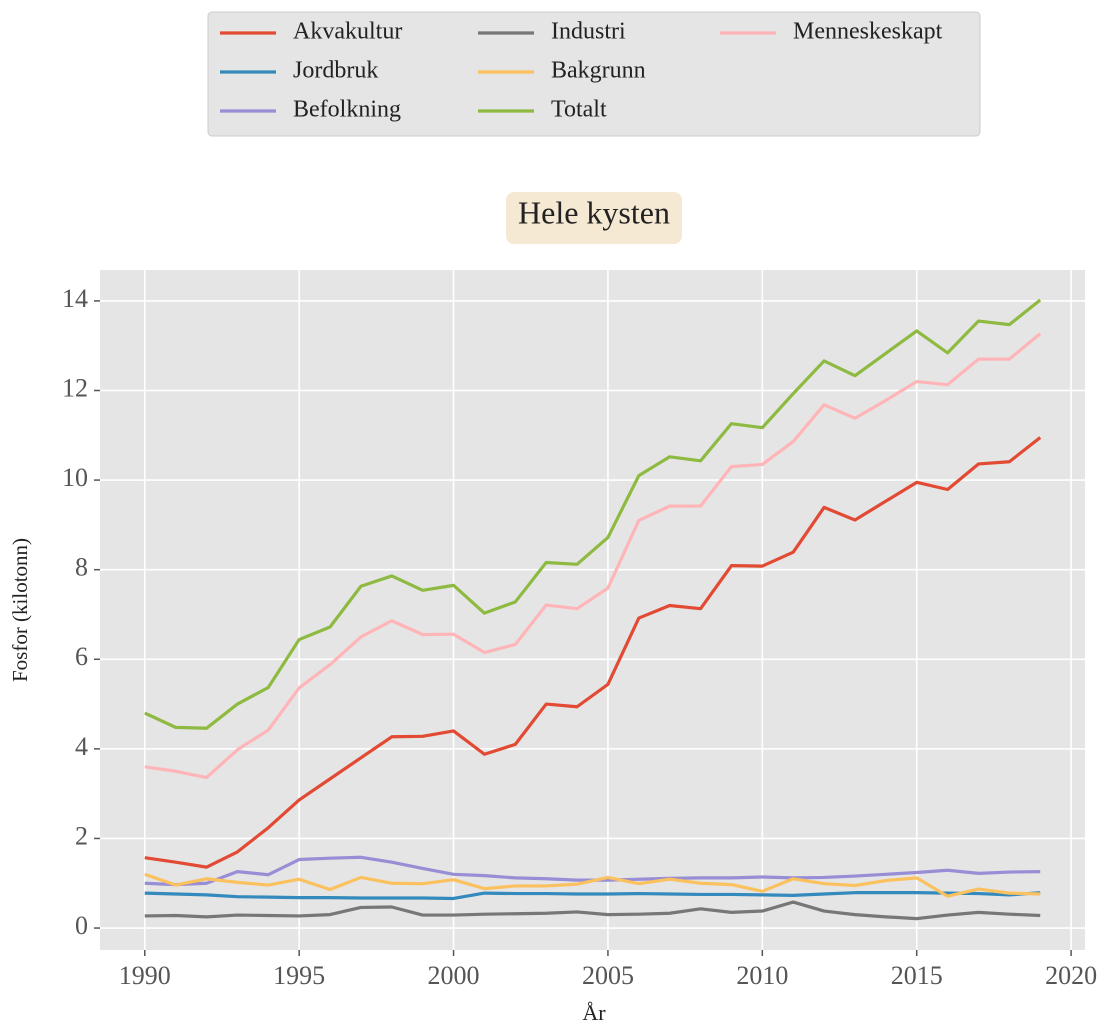 This screenshot has width=1110, height=1030. I want to click on y-tick-label: 6, so click(81, 656).